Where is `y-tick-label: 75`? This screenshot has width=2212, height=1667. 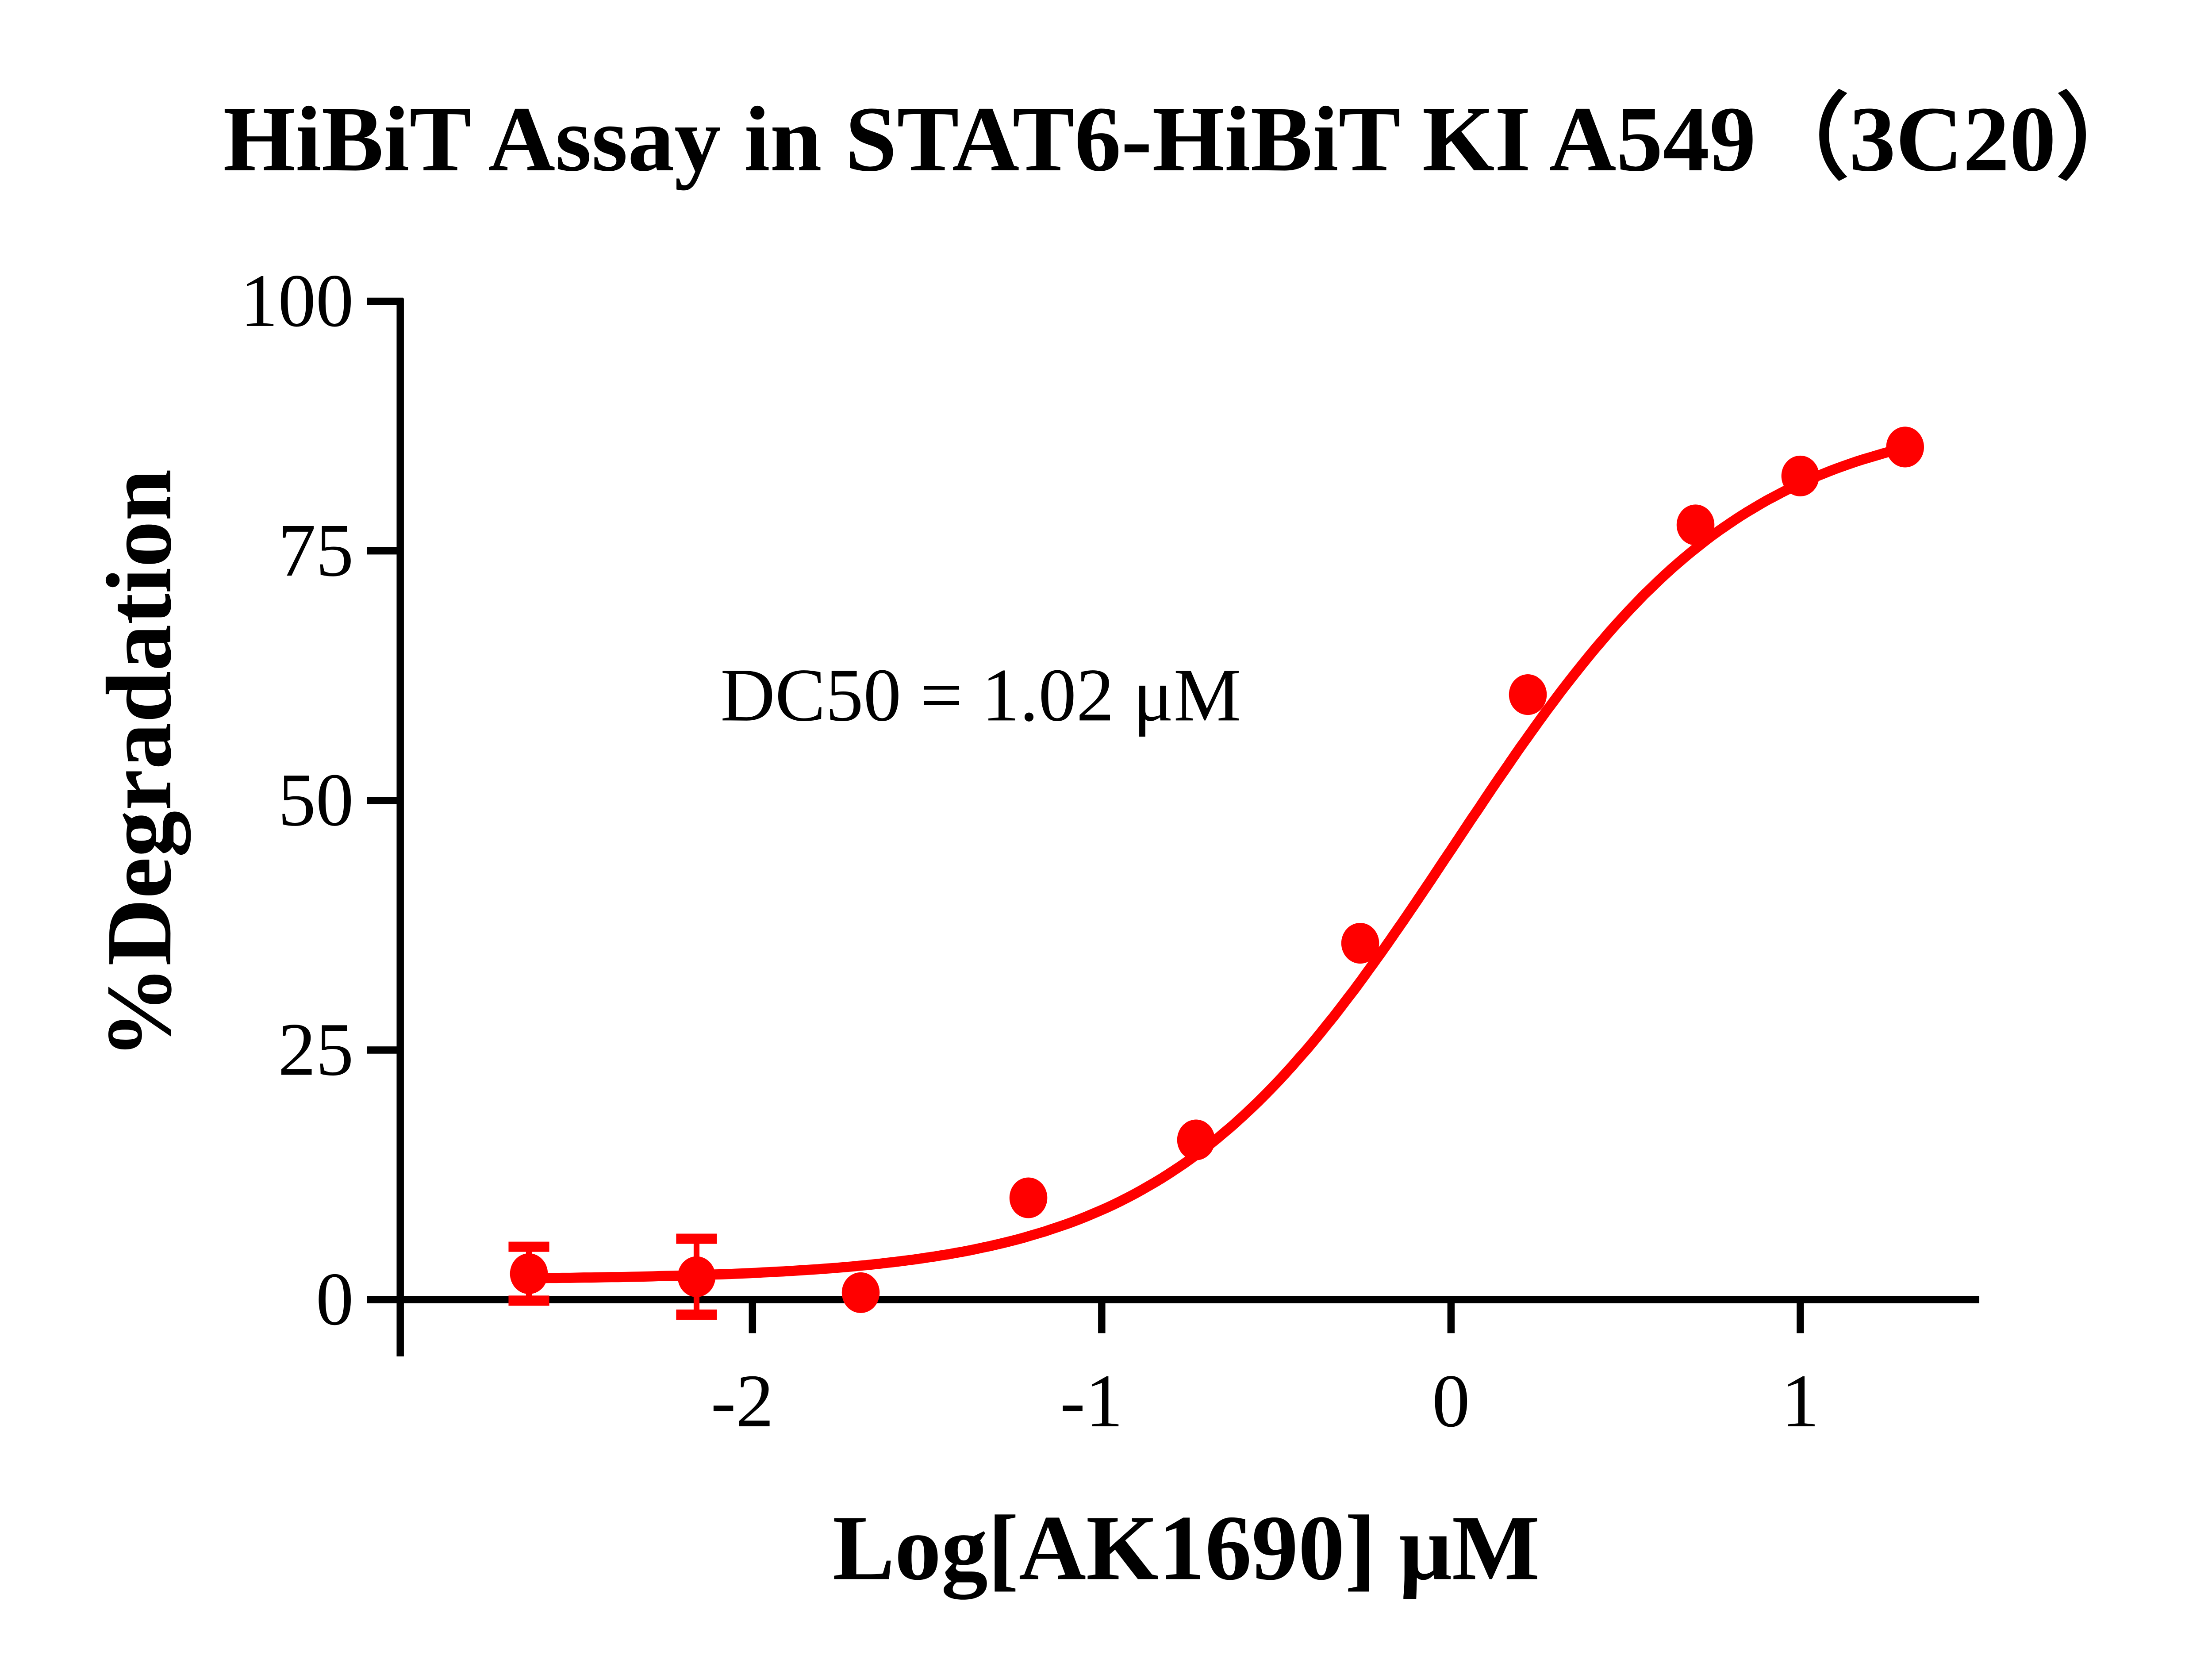 y-tick-label: 75 is located at coordinates (316, 550).